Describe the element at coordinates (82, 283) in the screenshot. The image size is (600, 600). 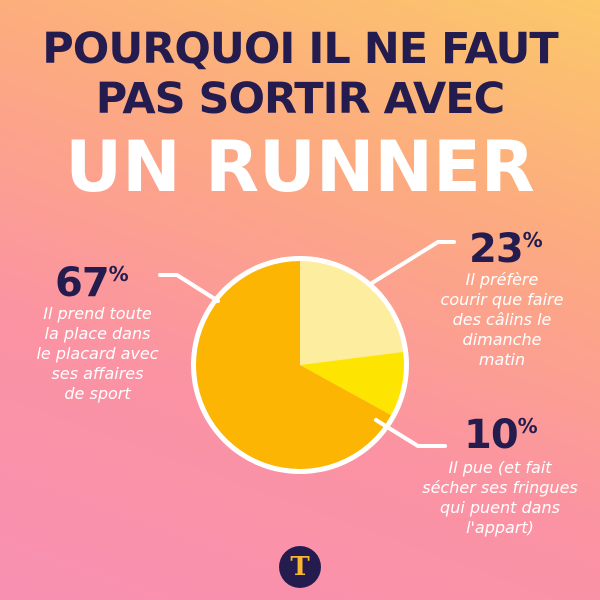
I see `pct-value-67: 67` at that location.